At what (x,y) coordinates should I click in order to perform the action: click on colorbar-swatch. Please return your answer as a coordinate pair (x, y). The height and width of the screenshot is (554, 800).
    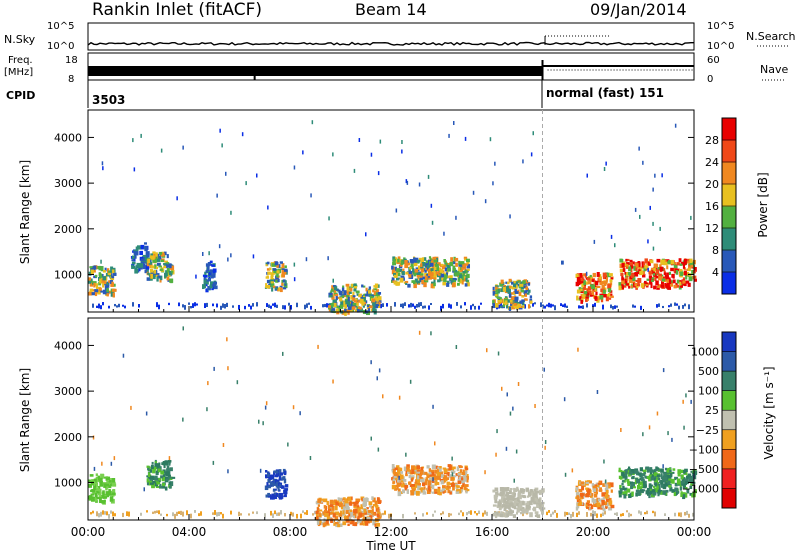
    Looking at the image, I should click on (729, 478).